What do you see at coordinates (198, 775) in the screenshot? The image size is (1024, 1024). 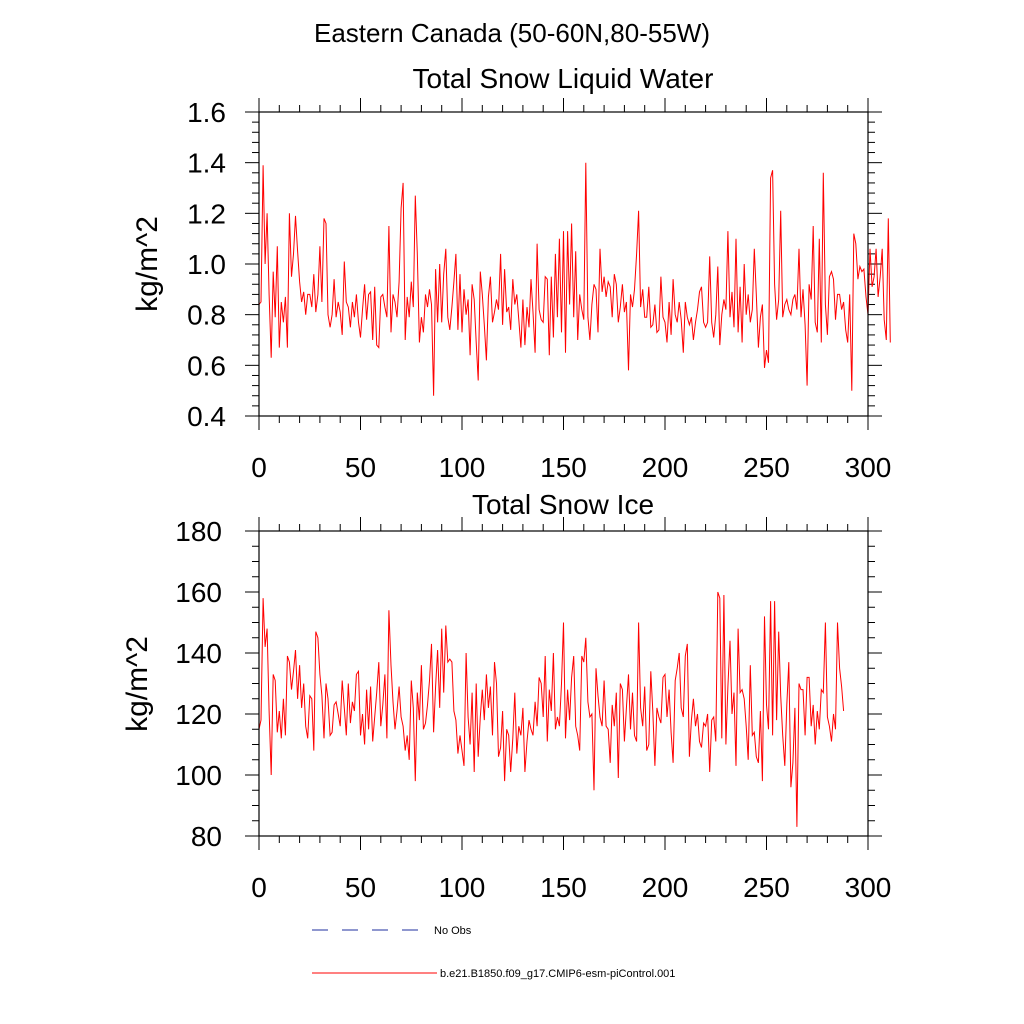 I see `y-tick-label: 100` at bounding box center [198, 775].